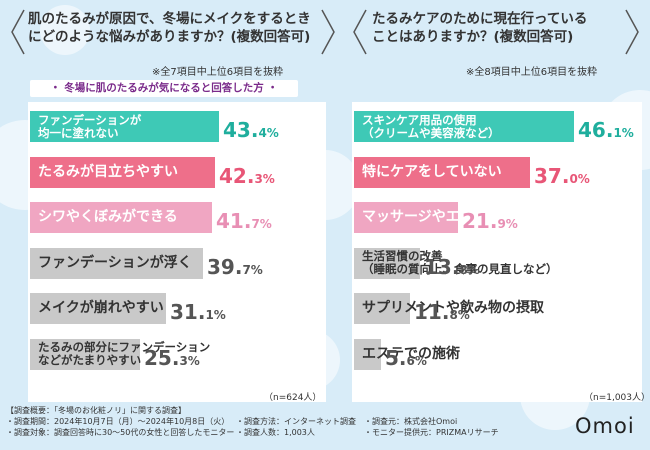 The width and height of the screenshot is (650, 450). I want to click on right-note: ※全8項目中上位6項目を抜粋, so click(532, 72).